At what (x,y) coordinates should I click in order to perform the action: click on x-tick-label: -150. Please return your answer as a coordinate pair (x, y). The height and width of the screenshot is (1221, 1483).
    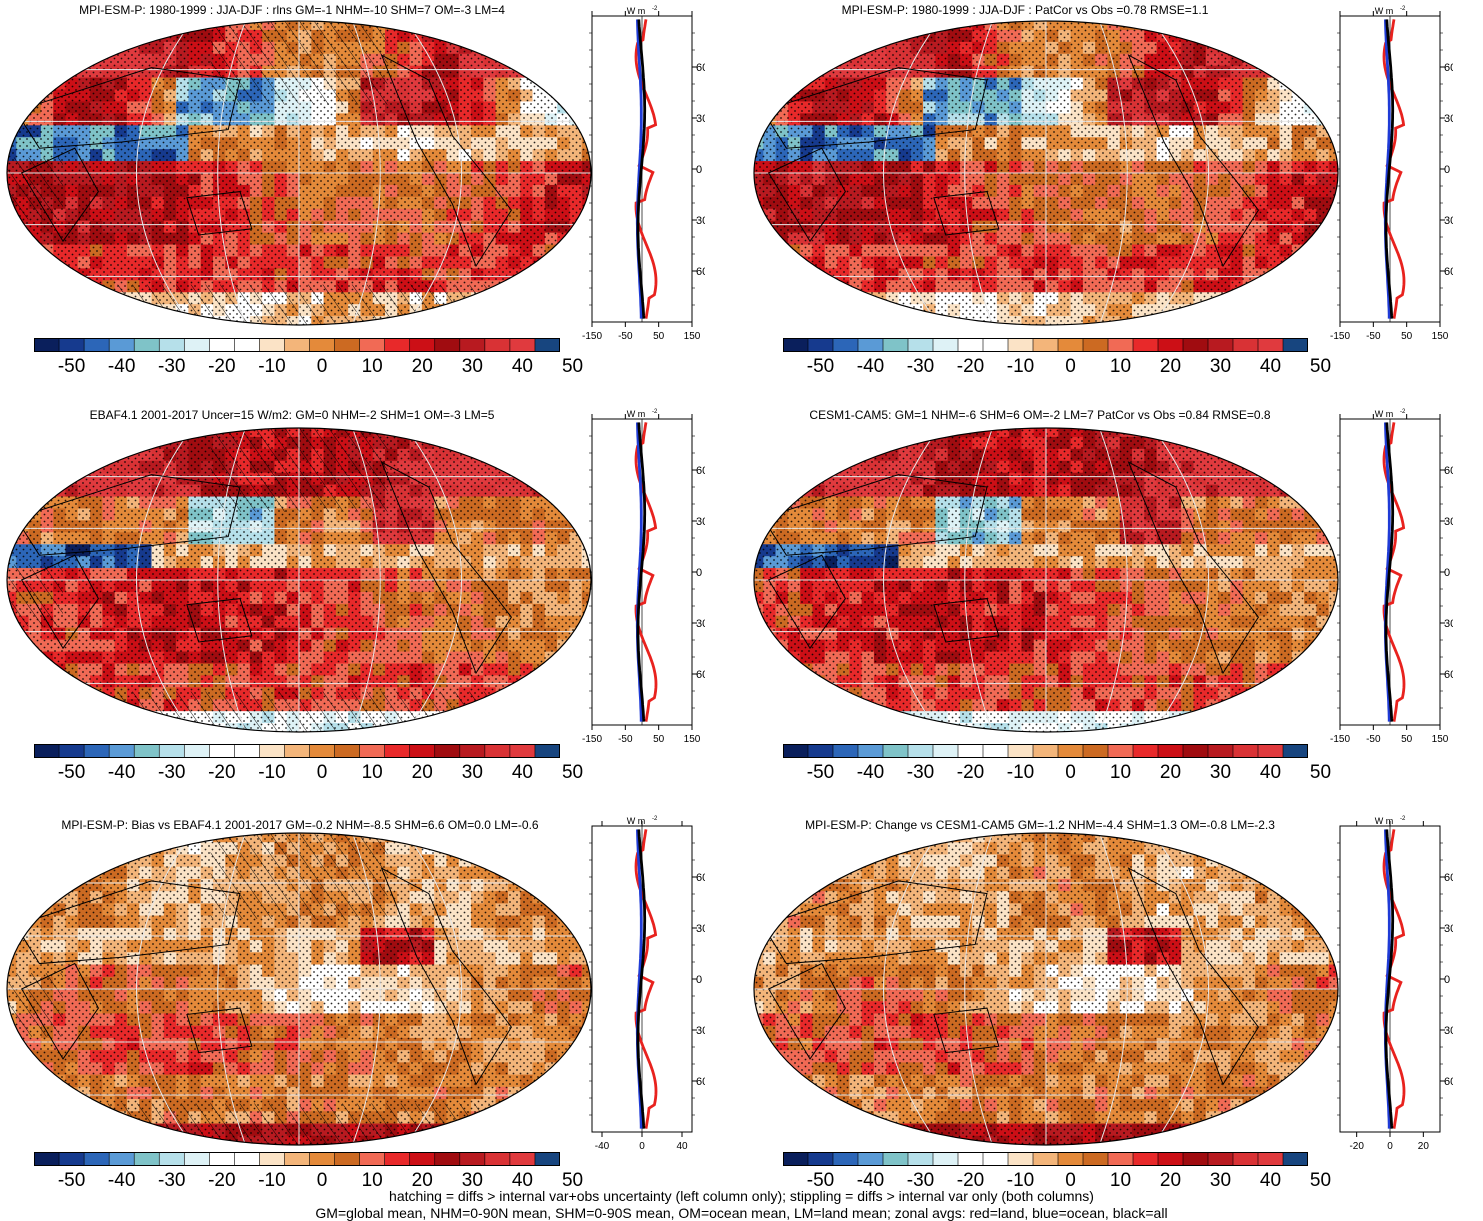
    Looking at the image, I should click on (592, 336).